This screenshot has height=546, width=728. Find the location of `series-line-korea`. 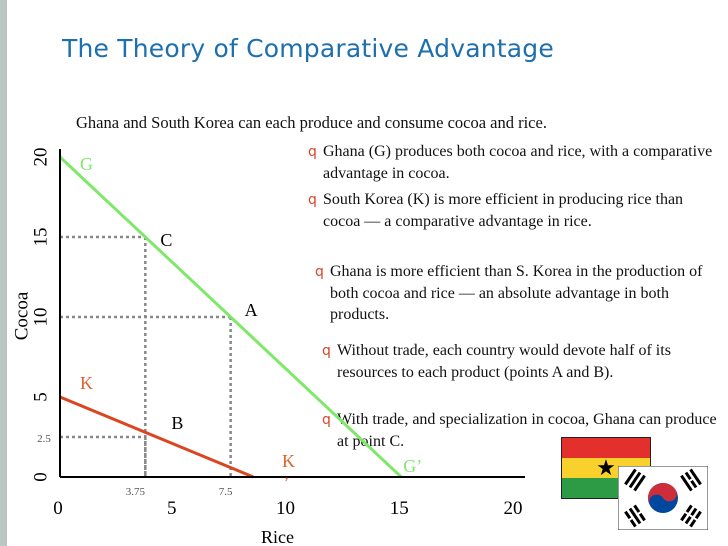

series-line-korea is located at coordinates (156, 437).